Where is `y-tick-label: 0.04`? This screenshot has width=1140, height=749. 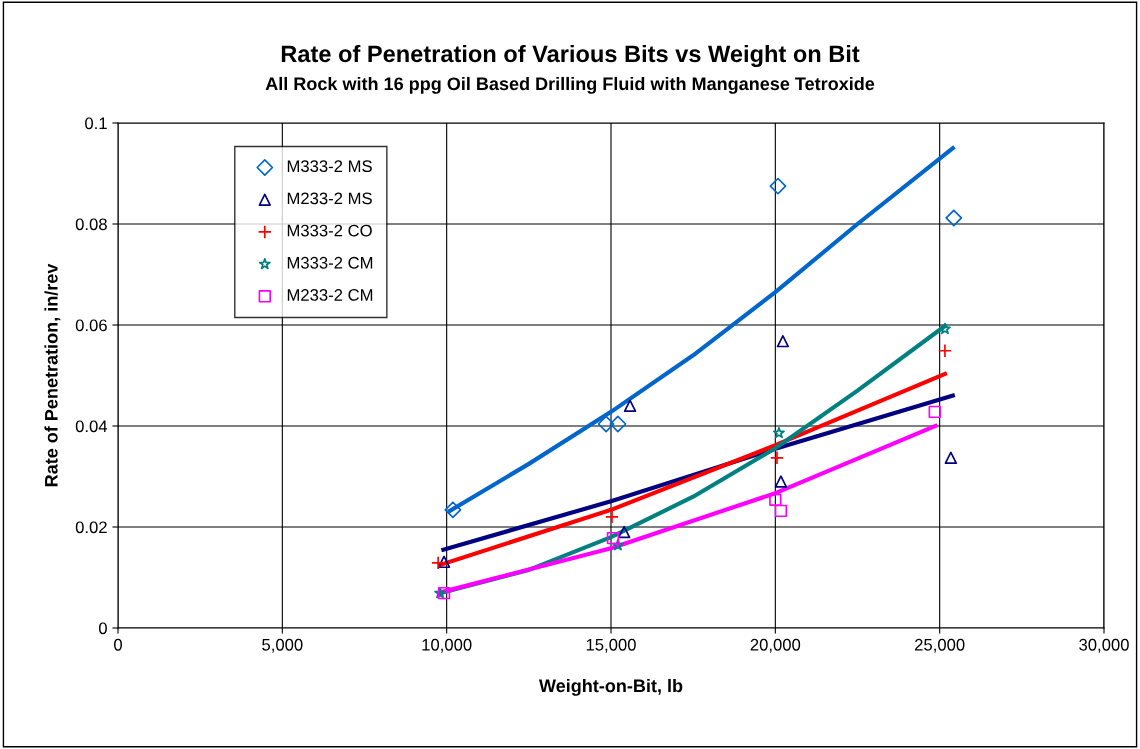 y-tick-label: 0.04 is located at coordinates (91, 426).